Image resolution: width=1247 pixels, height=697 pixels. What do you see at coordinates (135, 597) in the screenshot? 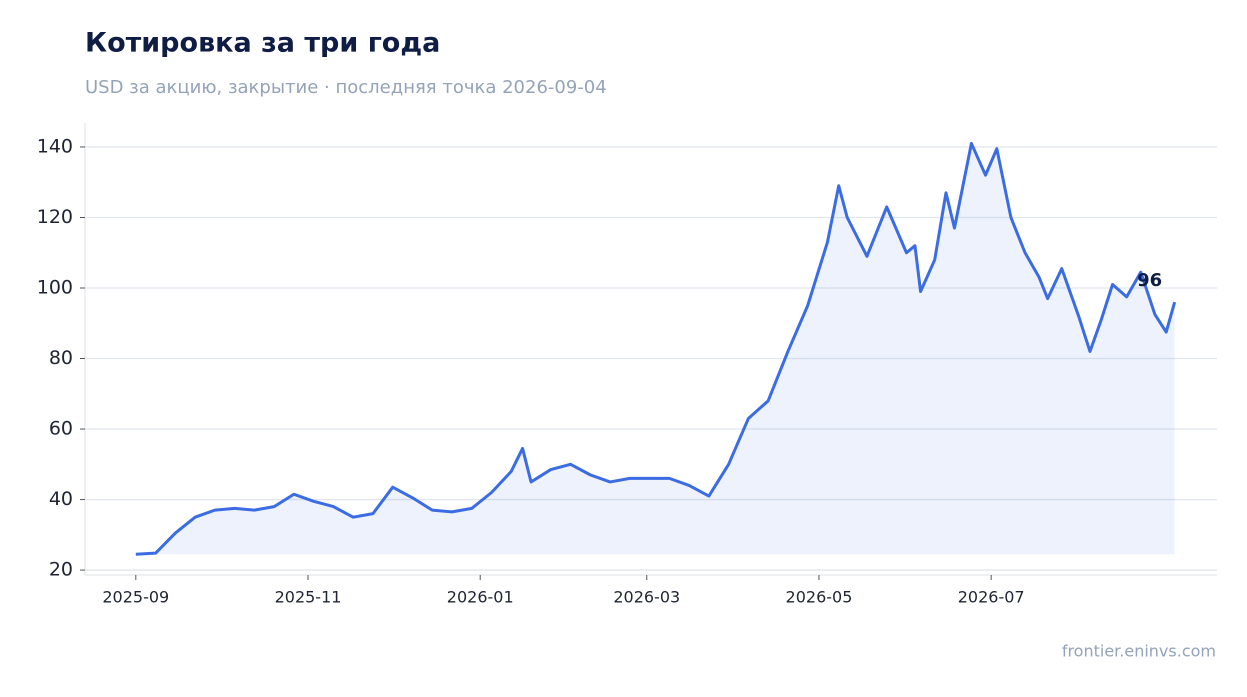
I see `x-tick-label: 2025-09` at bounding box center [135, 597].